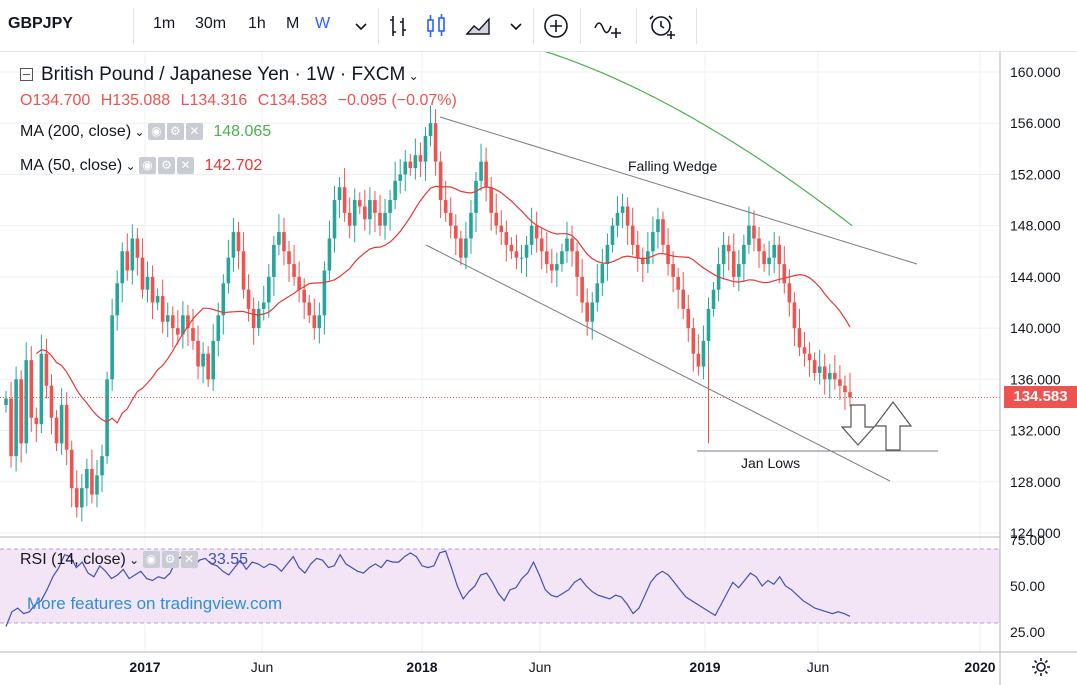 This screenshot has width=1077, height=685. What do you see at coordinates (399, 26) in the screenshot?
I see `bar-chart-icon` at bounding box center [399, 26].